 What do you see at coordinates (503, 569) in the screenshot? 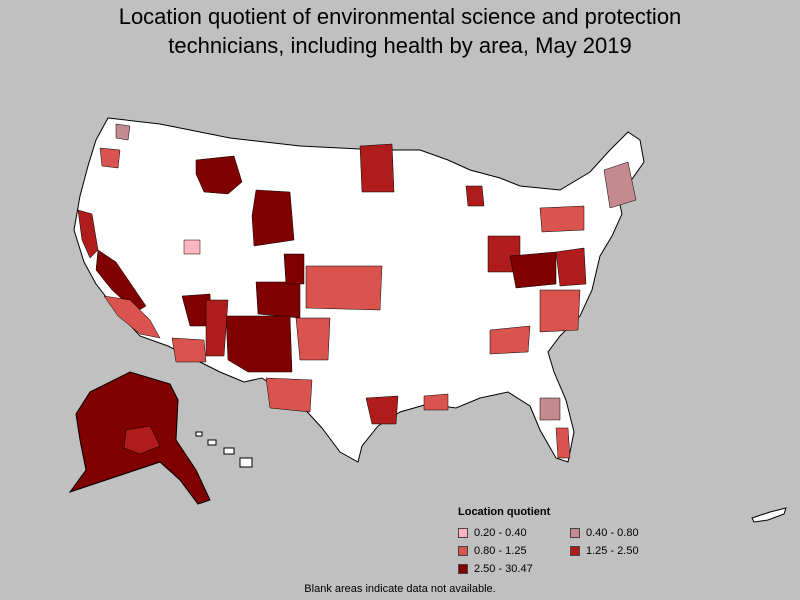
I see `legend-label-4: 2.50 - 30.47` at bounding box center [503, 569].